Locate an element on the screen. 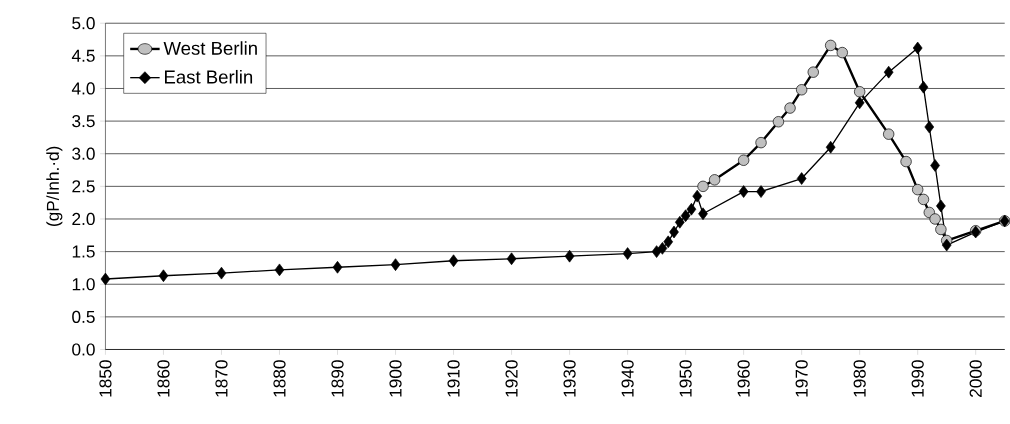 This screenshot has height=424, width=1010. y-tick-label: 4.0 is located at coordinates (83, 88).